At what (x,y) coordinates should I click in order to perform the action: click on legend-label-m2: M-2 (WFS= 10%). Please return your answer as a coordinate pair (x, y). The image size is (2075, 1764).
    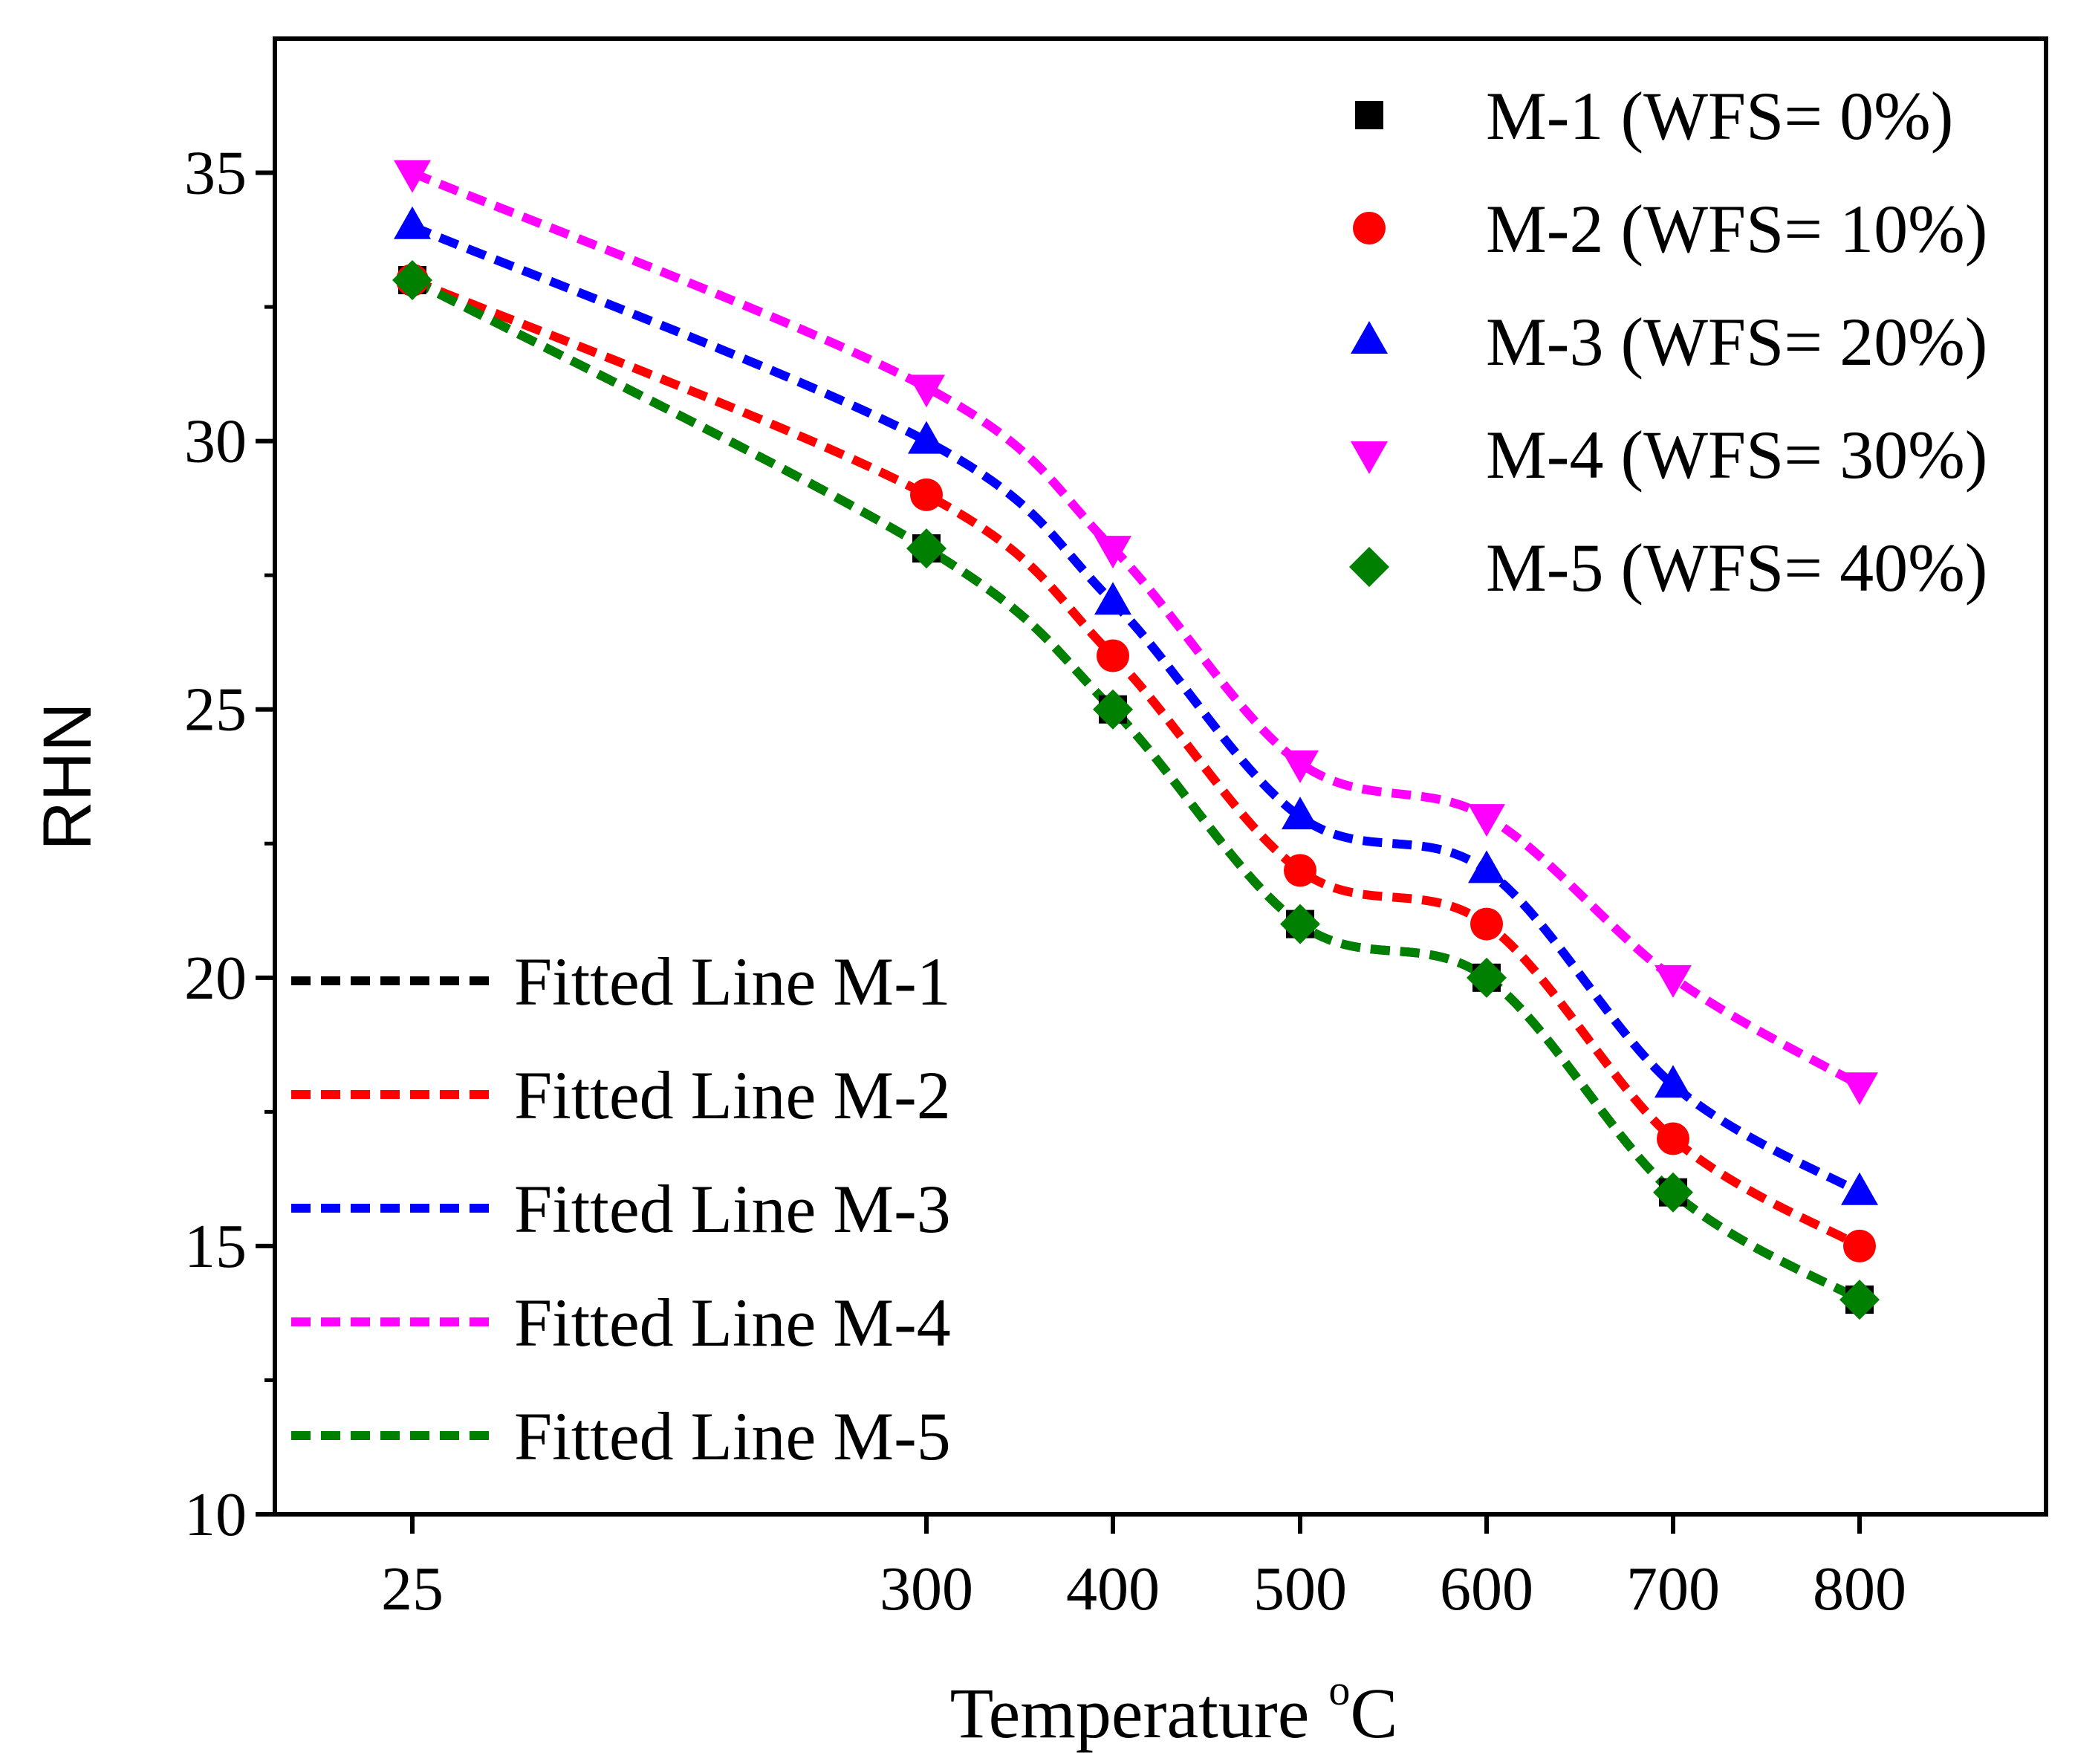
    Looking at the image, I should click on (1736, 229).